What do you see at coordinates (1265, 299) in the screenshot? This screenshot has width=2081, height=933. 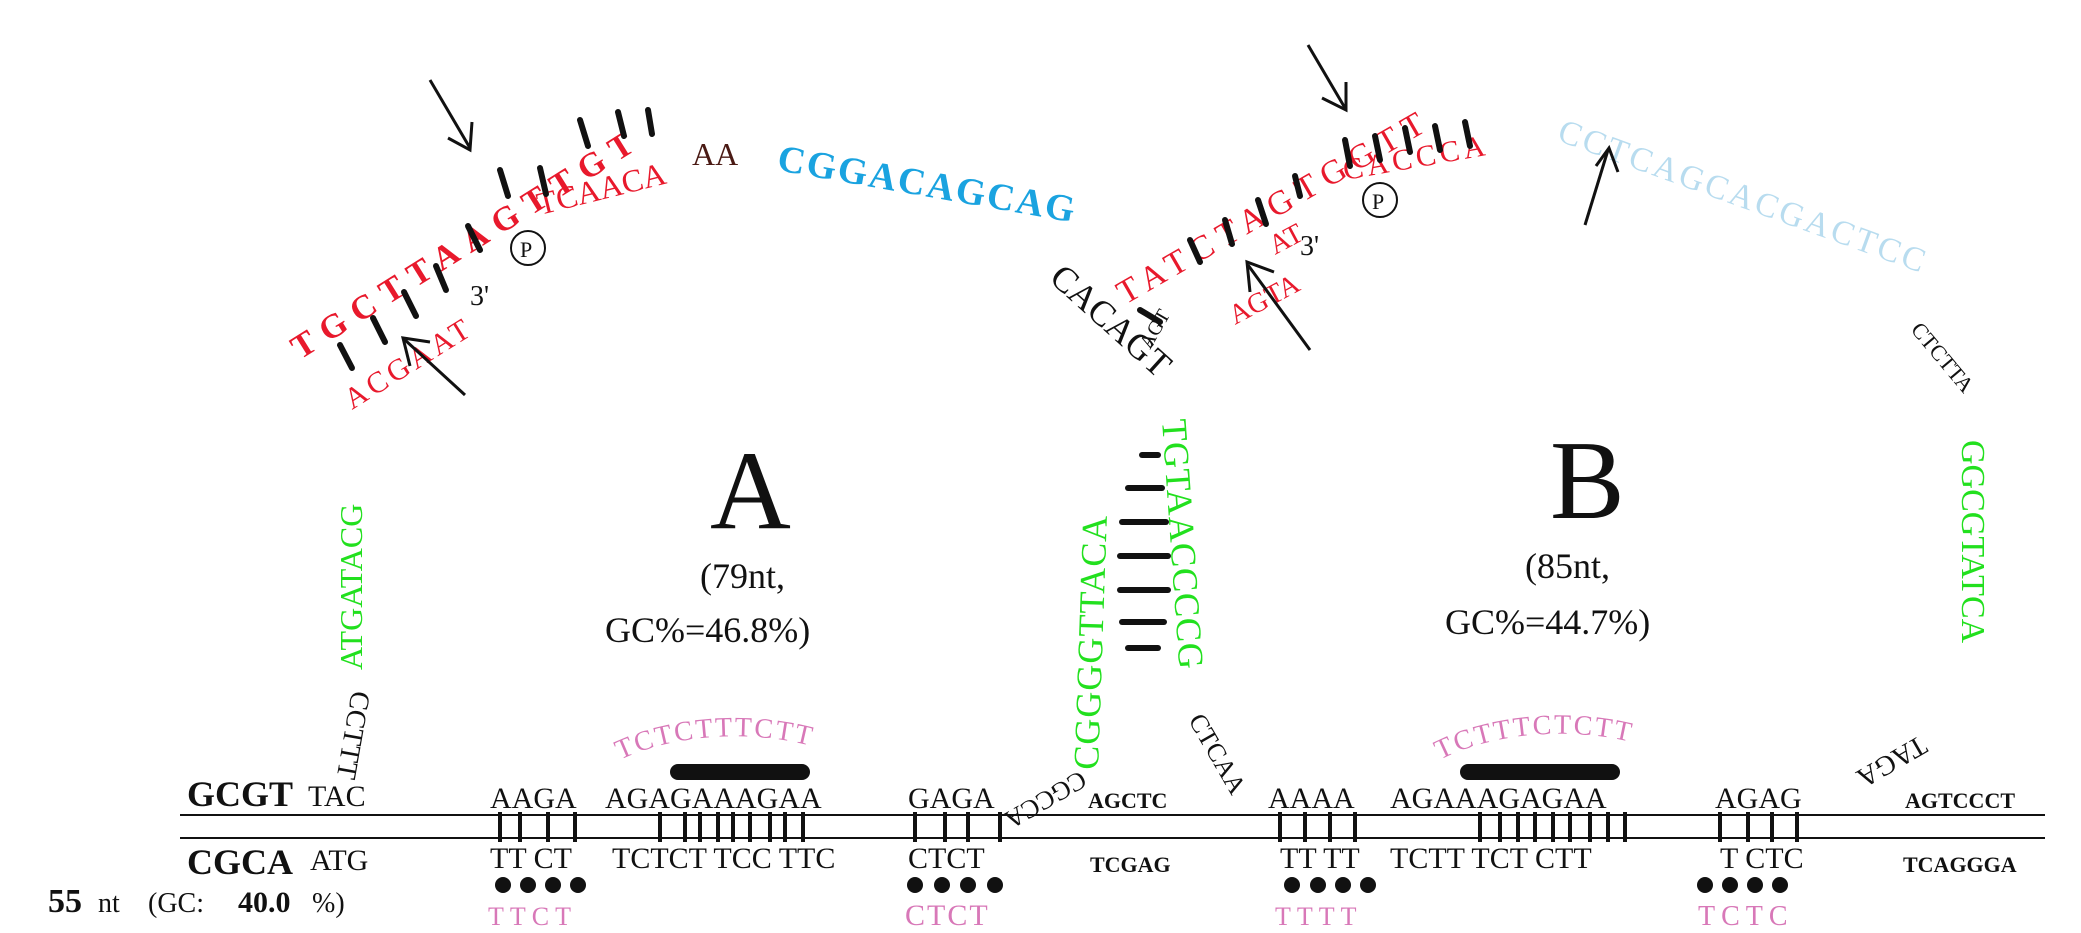 I see `loop-b-red-inner-a: AGTA` at bounding box center [1265, 299].